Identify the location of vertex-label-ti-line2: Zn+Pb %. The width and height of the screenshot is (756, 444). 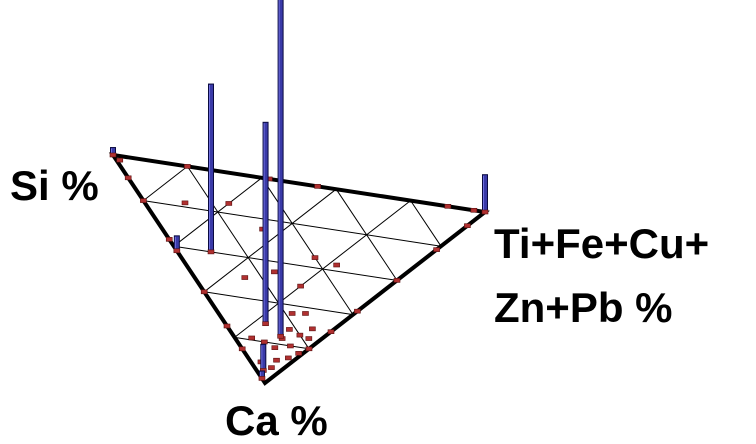
(583, 307).